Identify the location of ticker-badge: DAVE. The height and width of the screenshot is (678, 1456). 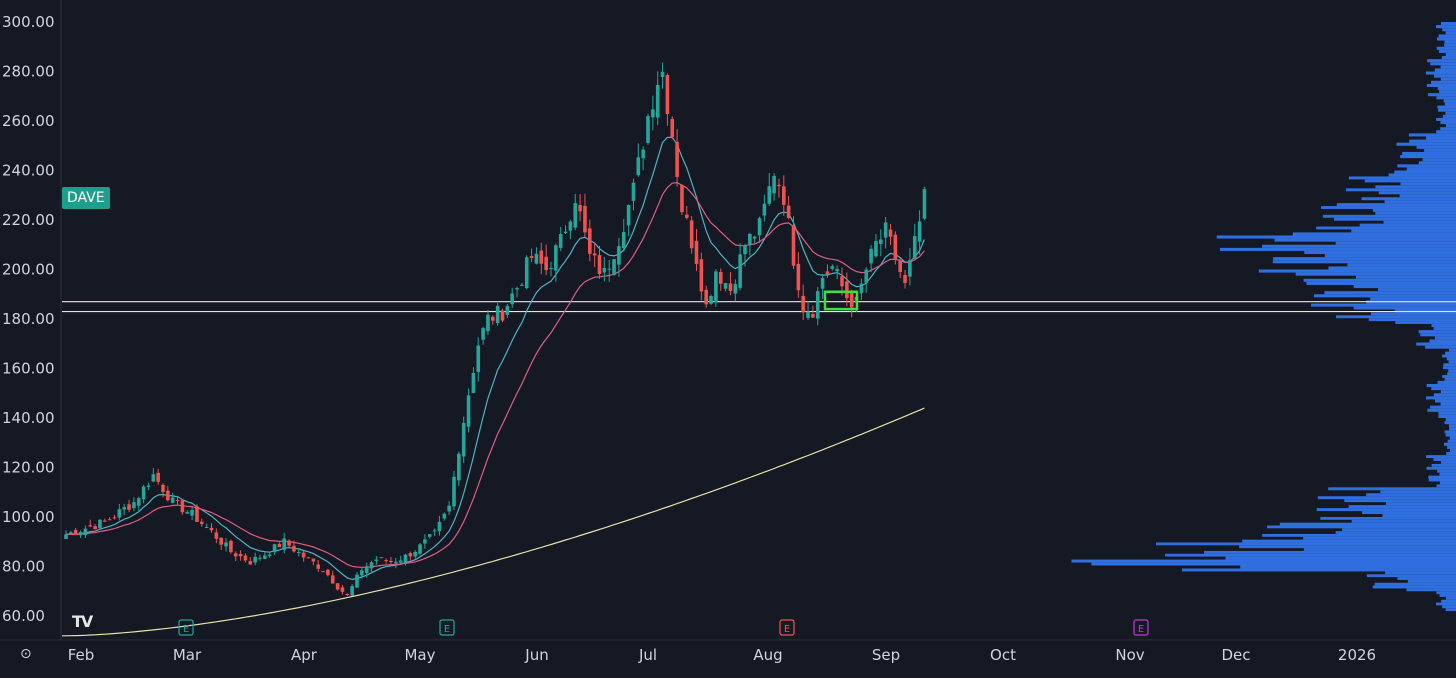
(86, 198).